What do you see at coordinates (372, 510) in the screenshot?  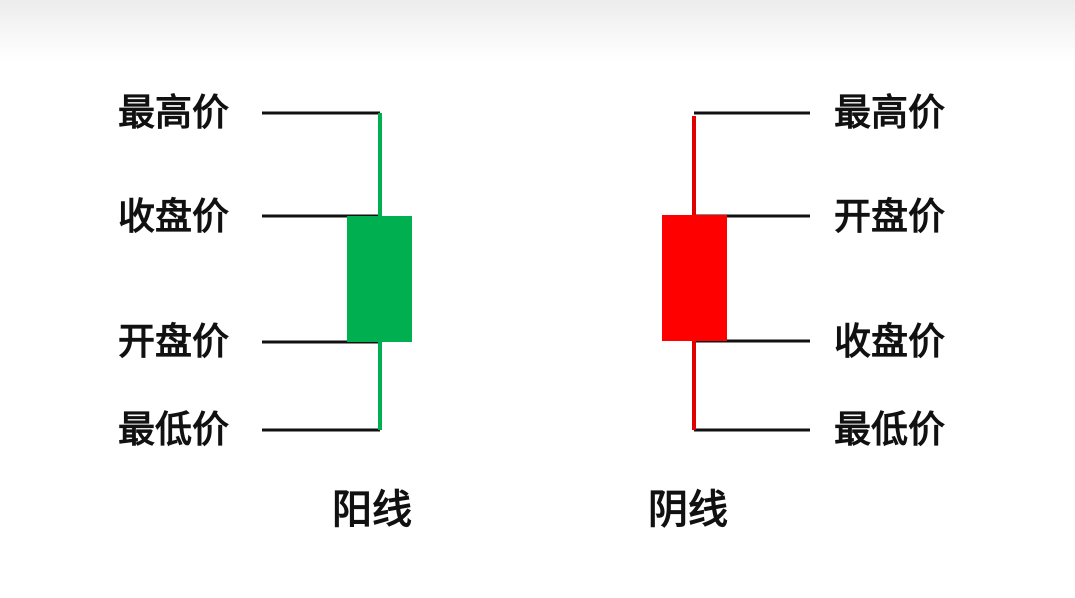 I see `bullish-candle-caption: 阳线` at bounding box center [372, 510].